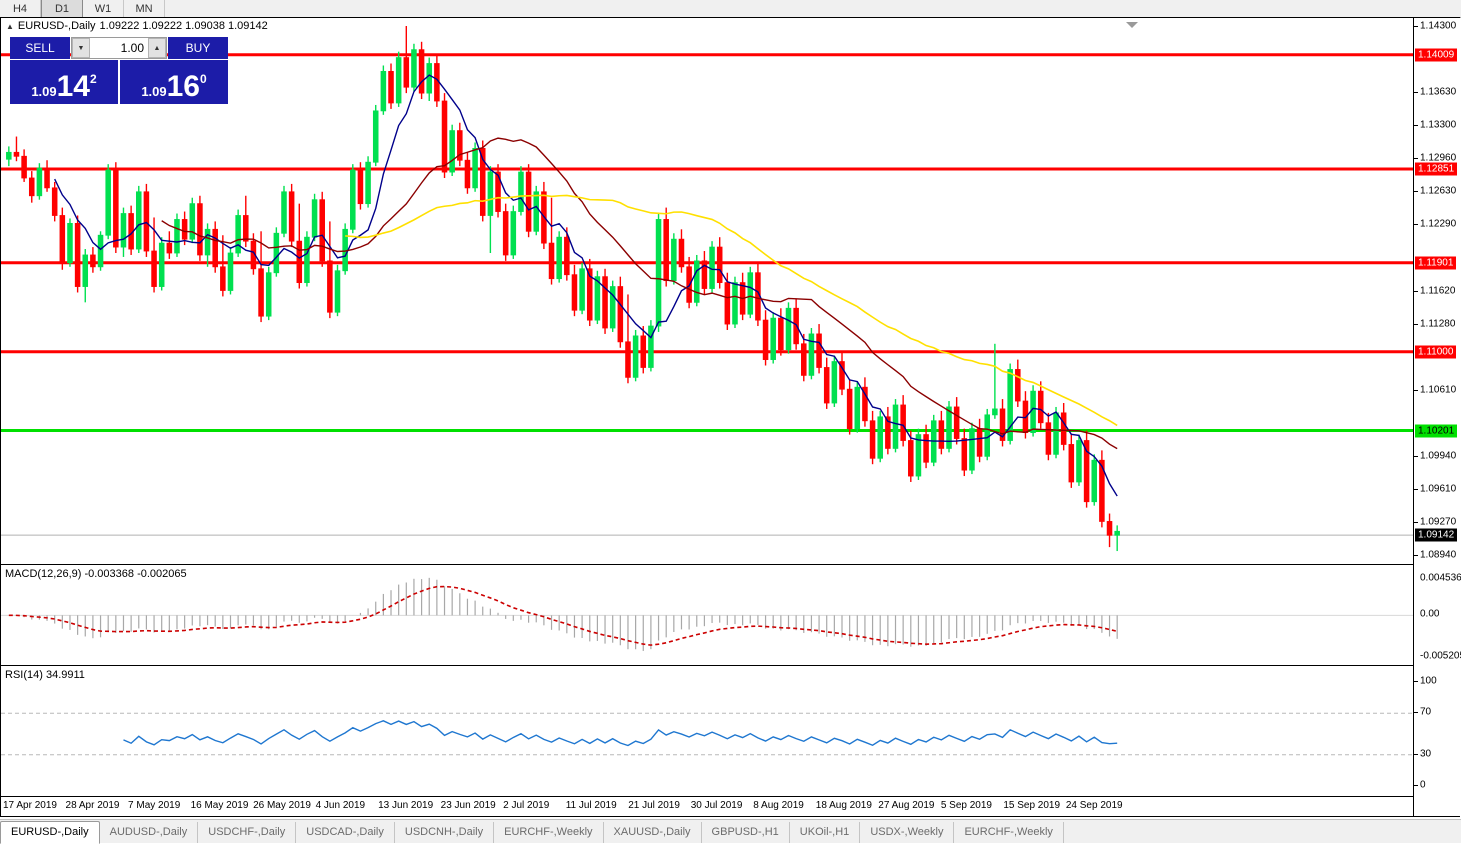 Image resolution: width=1461 pixels, height=844 pixels. Describe the element at coordinates (653, 832) in the screenshot. I see `chart-tab-6: XAUUSD-,Daily` at that location.